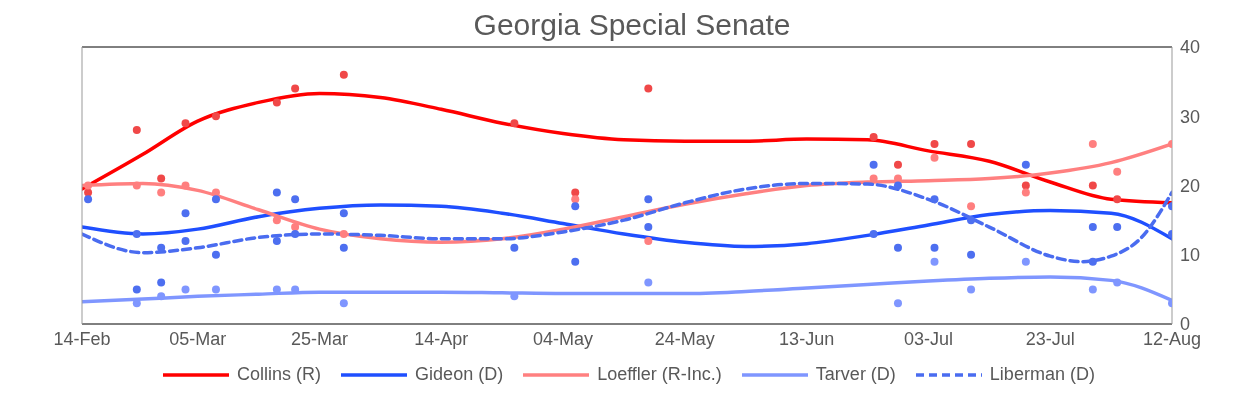 This screenshot has height=403, width=1256. What do you see at coordinates (807, 338) in the screenshot?
I see `x-tick-label: 13-Jun` at bounding box center [807, 338].